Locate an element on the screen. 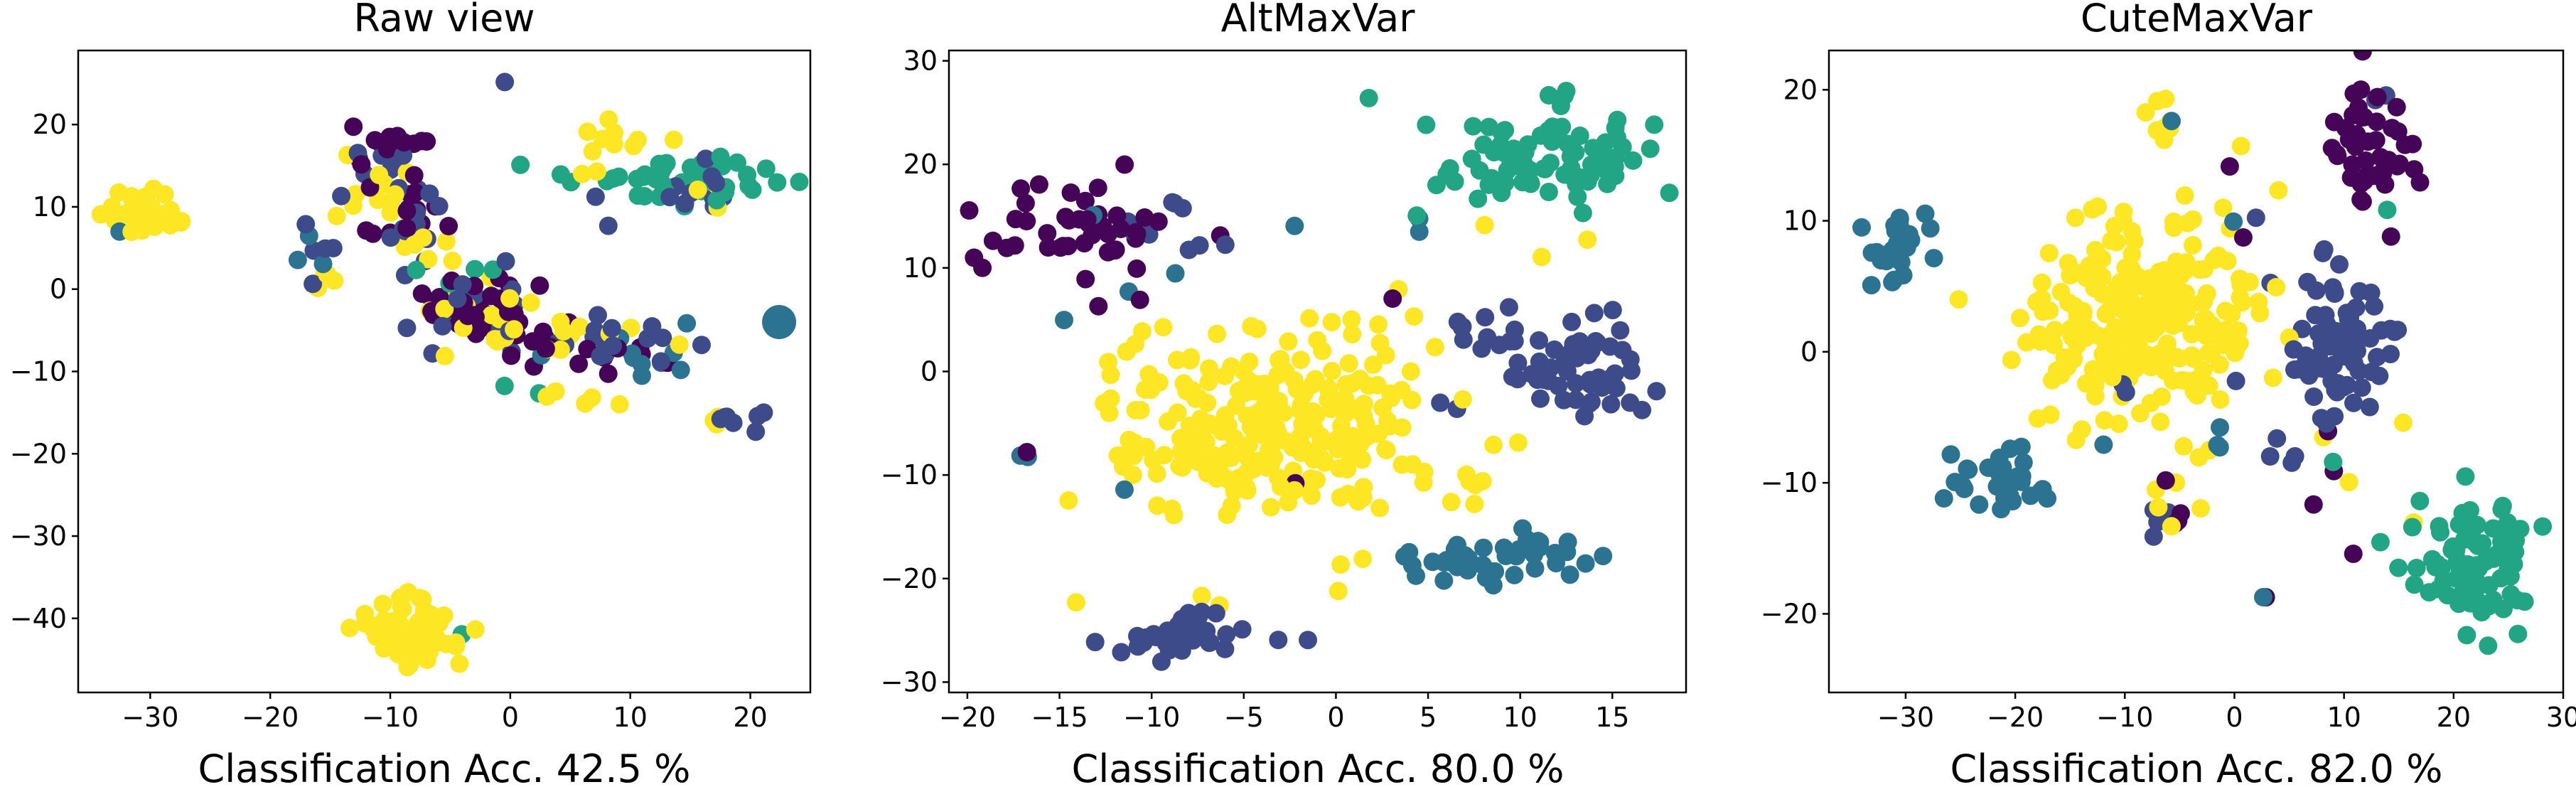  x-tick-label: 0 is located at coordinates (1335, 717).